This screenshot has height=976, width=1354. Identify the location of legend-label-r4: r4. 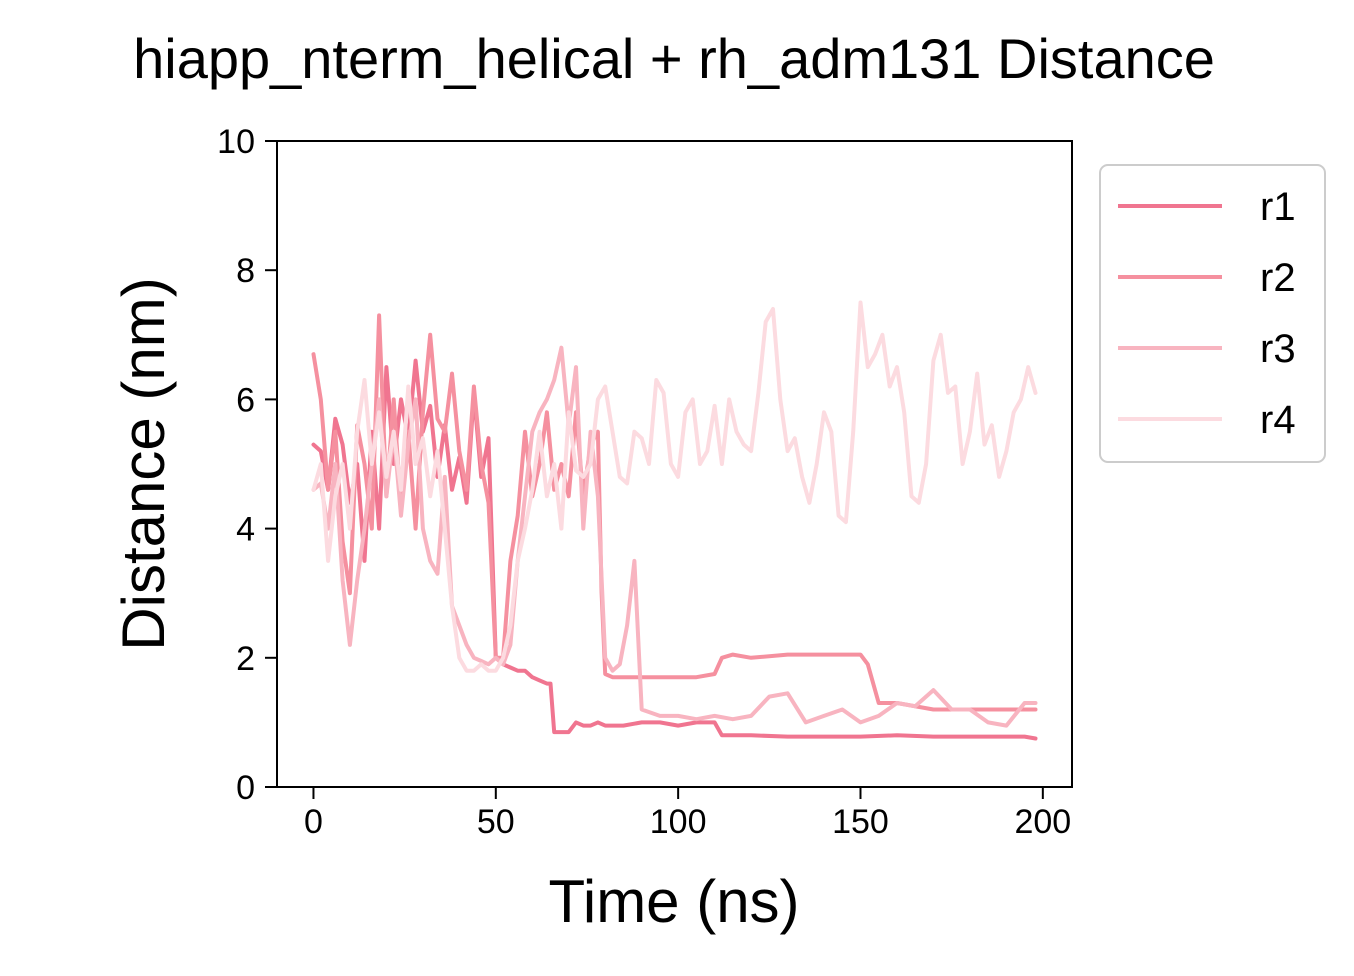
(1278, 420).